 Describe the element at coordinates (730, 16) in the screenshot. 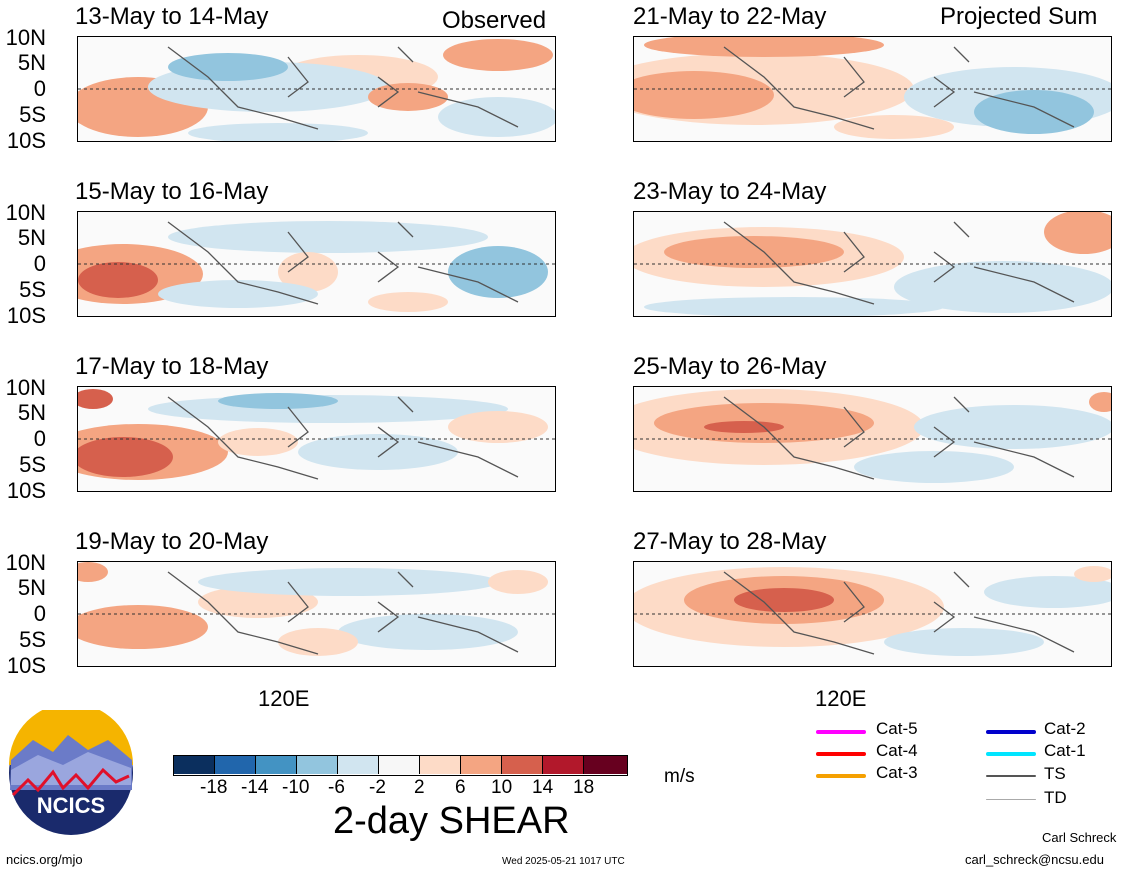

I see `panel-title: 21-May to 22-May` at that location.